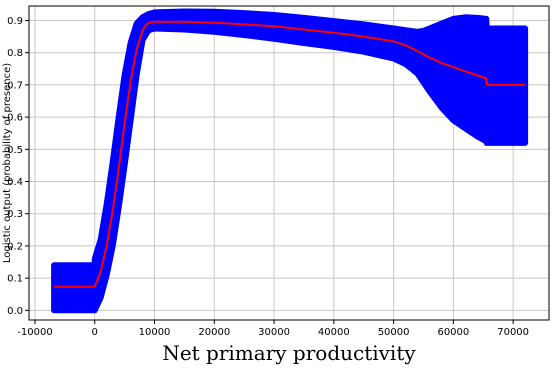 Image resolution: width=556 pixels, height=381 pixels. I want to click on x-tick-label: 60000, so click(453, 332).